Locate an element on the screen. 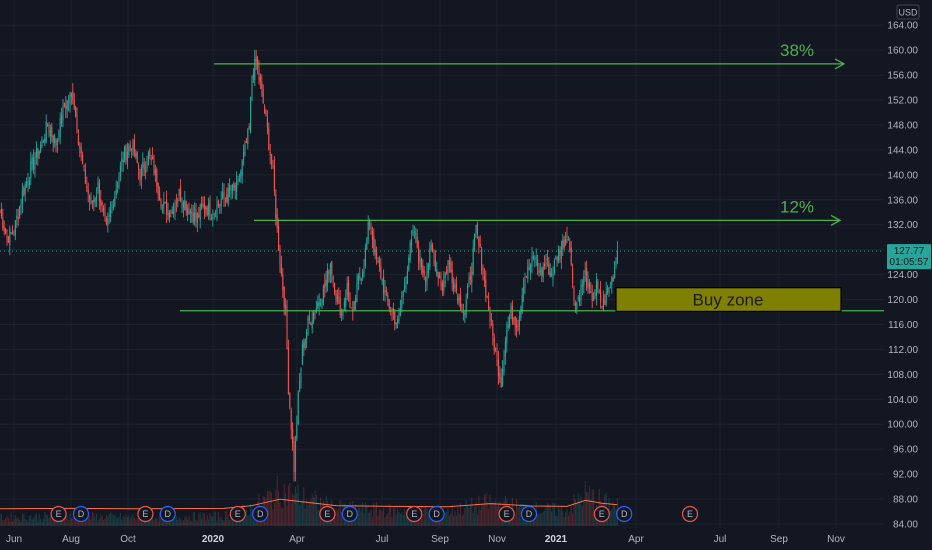 Image resolution: width=932 pixels, height=550 pixels. buy-zone-annotation: Buy zone is located at coordinates (728, 300).